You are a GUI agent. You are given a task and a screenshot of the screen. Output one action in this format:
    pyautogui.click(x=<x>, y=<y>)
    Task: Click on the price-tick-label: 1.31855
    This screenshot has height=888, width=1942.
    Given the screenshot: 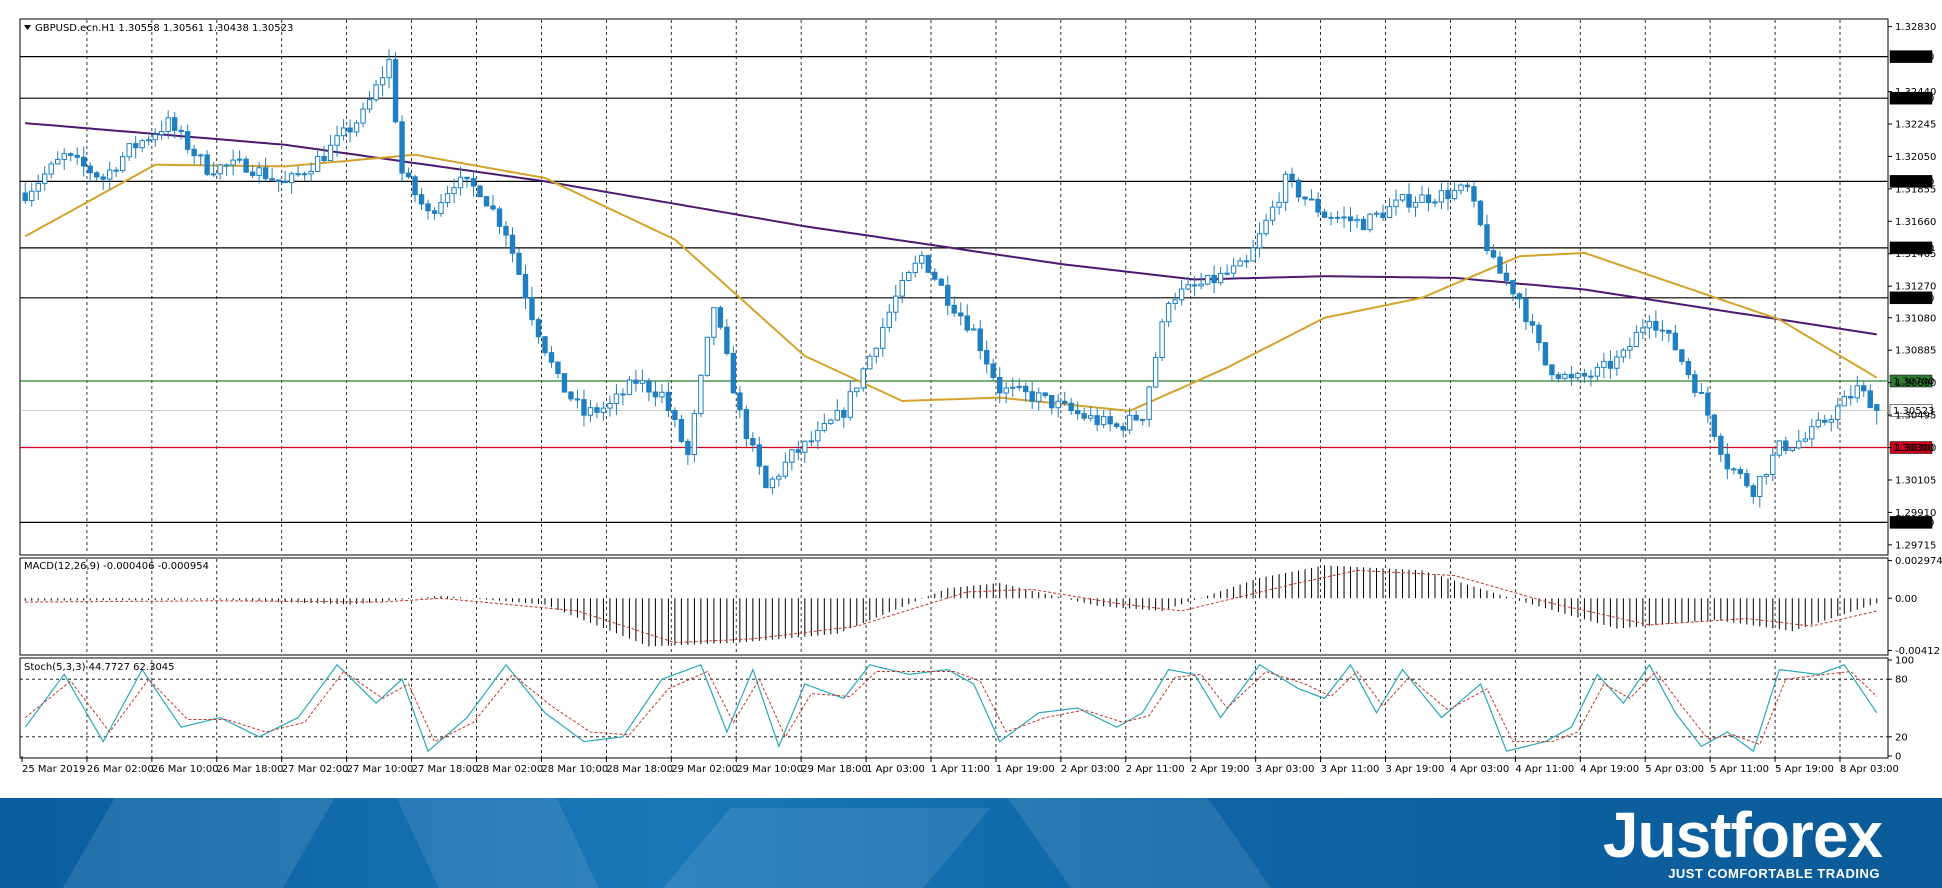 What is the action you would take?
    pyautogui.click(x=1915, y=189)
    